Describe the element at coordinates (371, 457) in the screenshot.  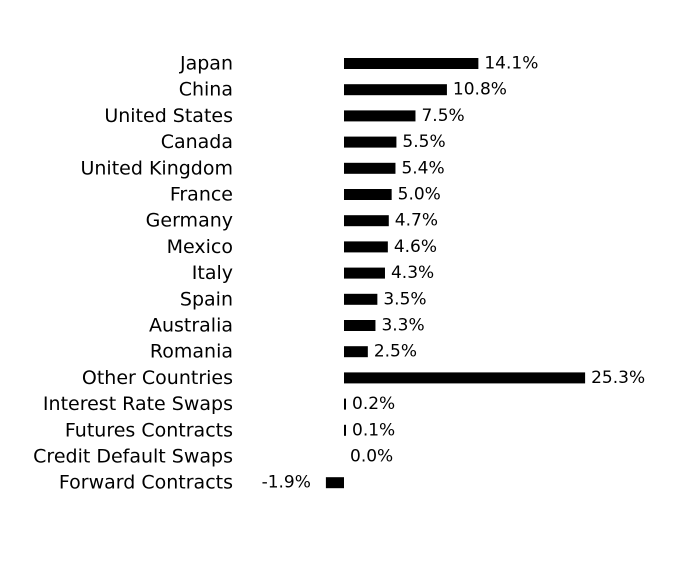
I see `value-label: 0.0%` at that location.